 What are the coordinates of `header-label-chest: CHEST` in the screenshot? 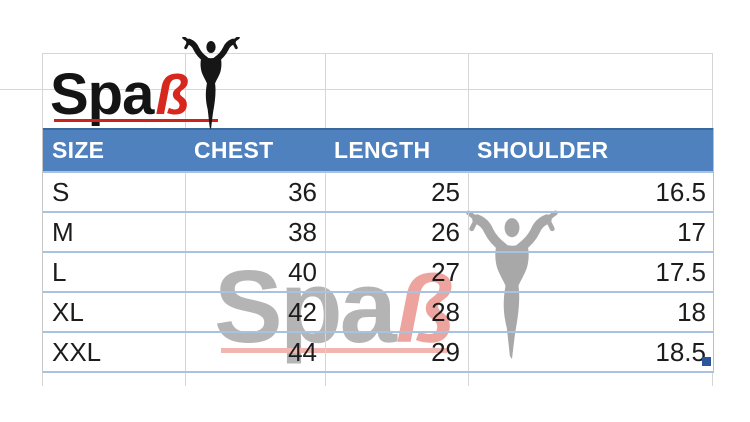 It's located at (234, 149).